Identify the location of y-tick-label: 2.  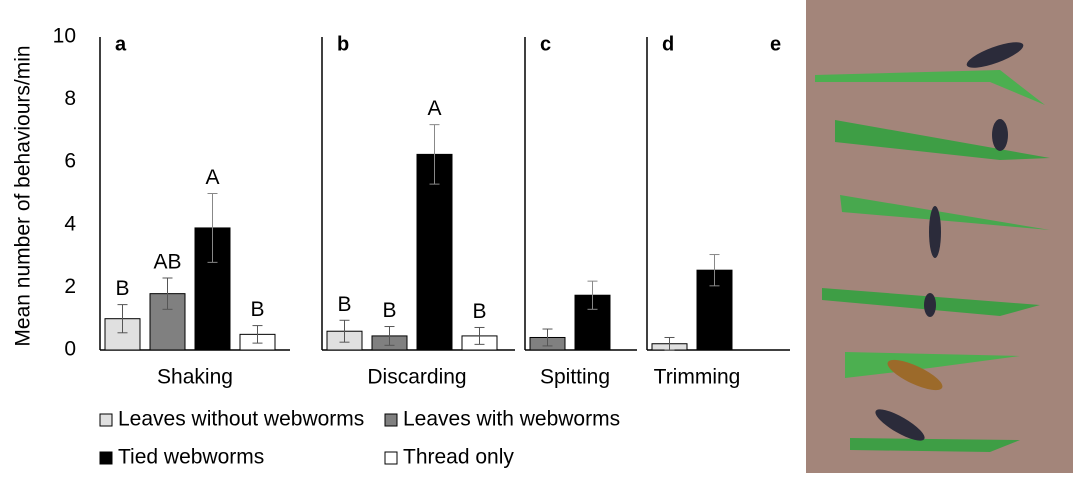
(70, 286).